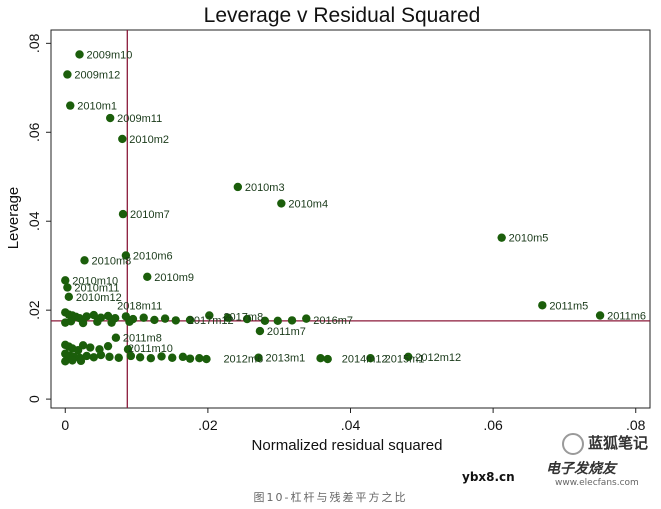 The width and height of the screenshot is (661, 509). I want to click on y-tick-label: .04, so click(34, 221).